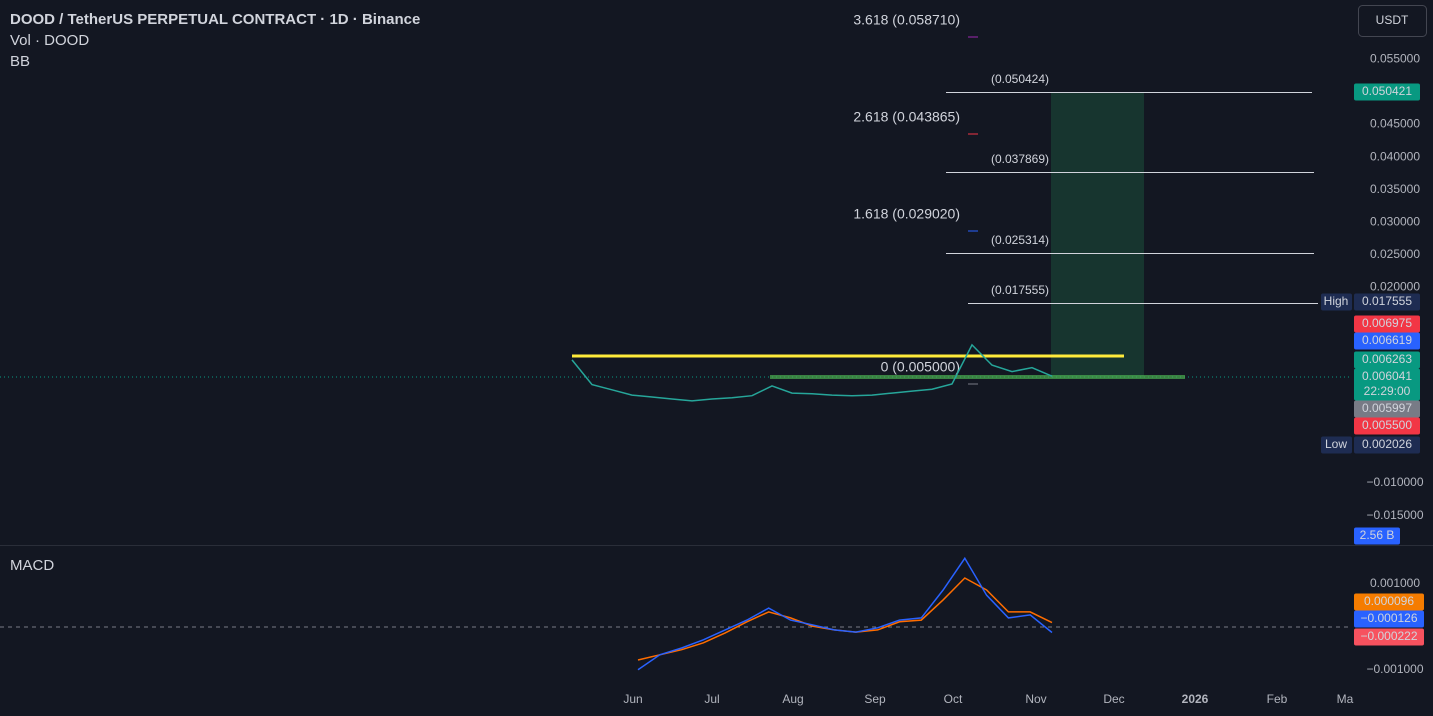  What do you see at coordinates (875, 699) in the screenshot?
I see `time-label: Sep` at bounding box center [875, 699].